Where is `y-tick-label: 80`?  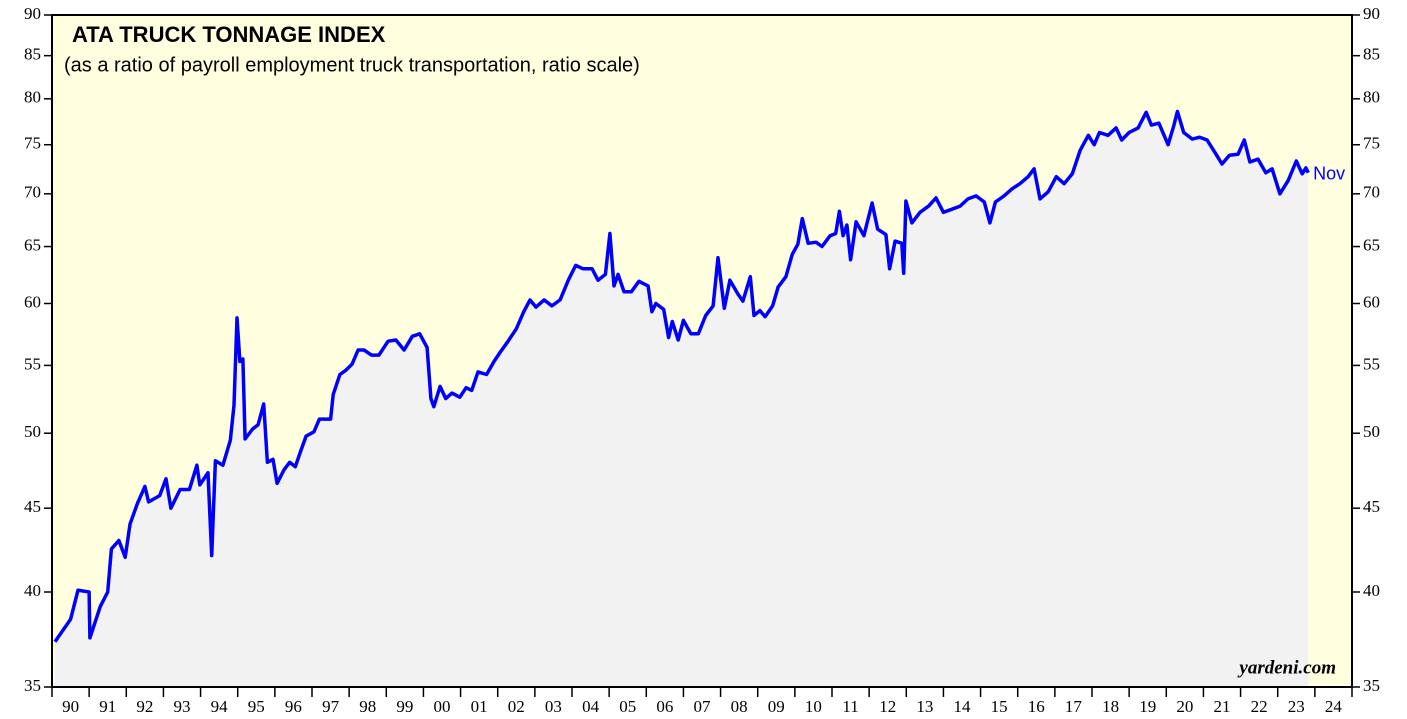 y-tick-label: 80 is located at coordinates (32, 97).